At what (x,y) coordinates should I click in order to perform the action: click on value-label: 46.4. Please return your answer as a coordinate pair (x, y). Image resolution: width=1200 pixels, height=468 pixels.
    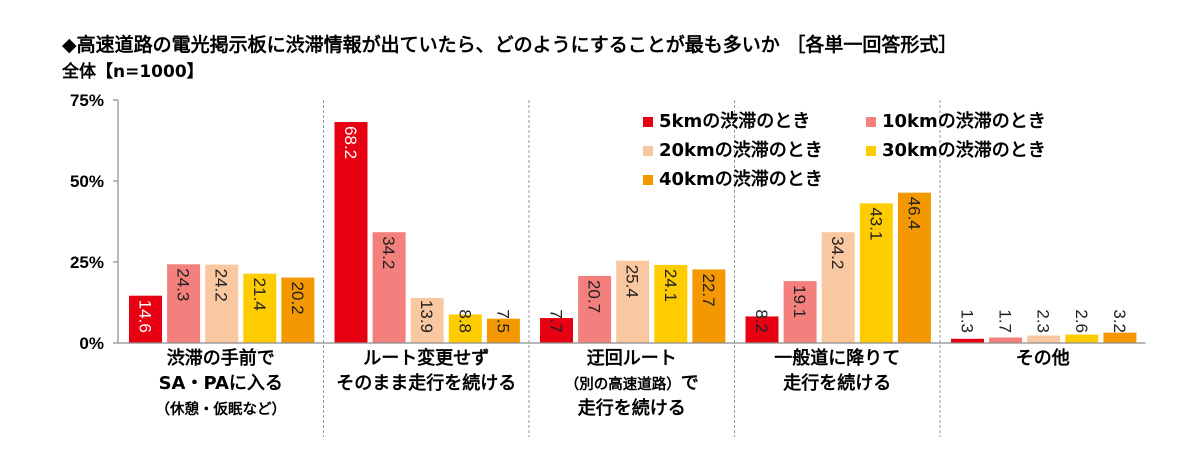
    Looking at the image, I should click on (913, 213).